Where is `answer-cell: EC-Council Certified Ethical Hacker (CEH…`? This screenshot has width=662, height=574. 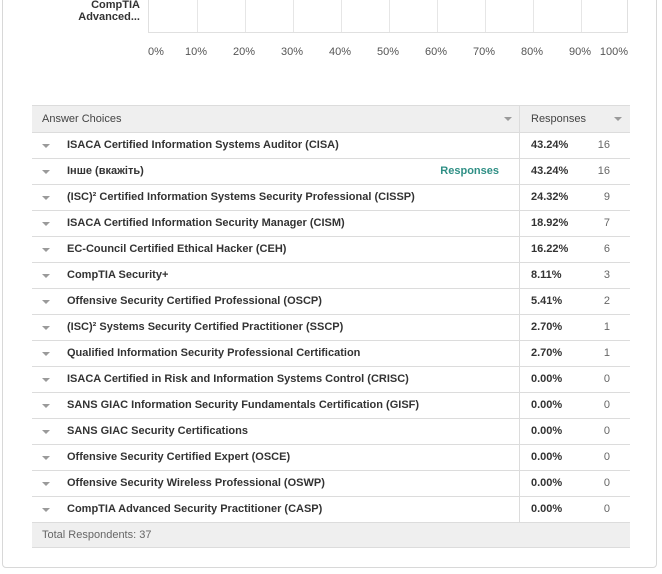 answer-cell: EC-Council Certified Ethical Hacker (CEH… is located at coordinates (276, 249).